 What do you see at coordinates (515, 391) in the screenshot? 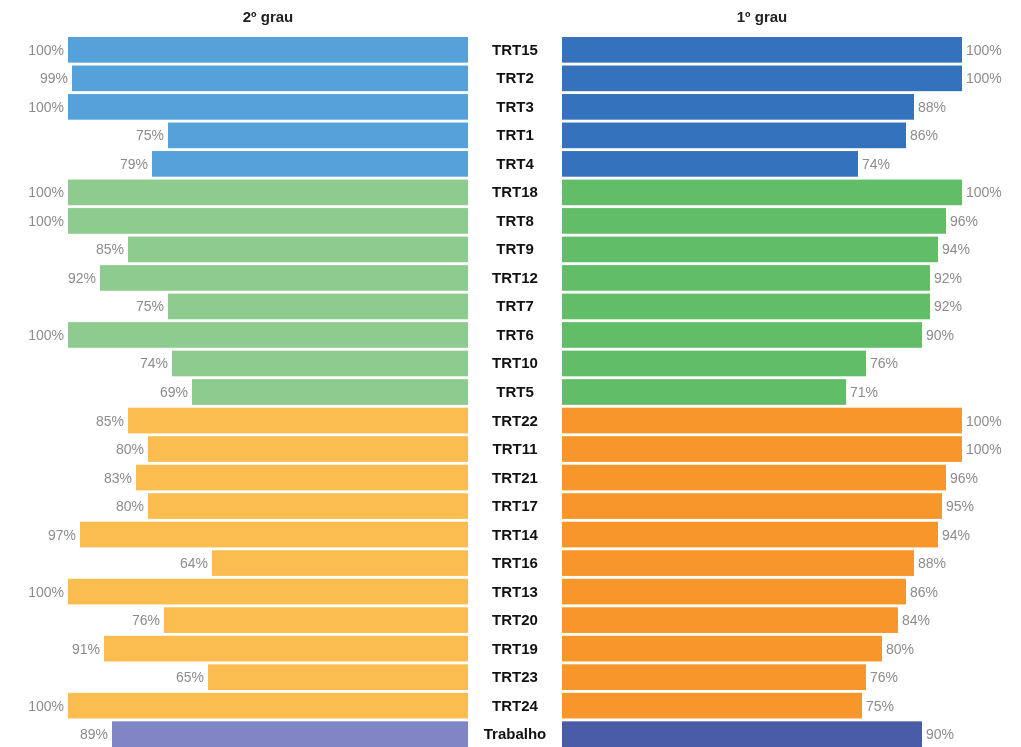
I see `y-tick-label: TRT5` at bounding box center [515, 391].